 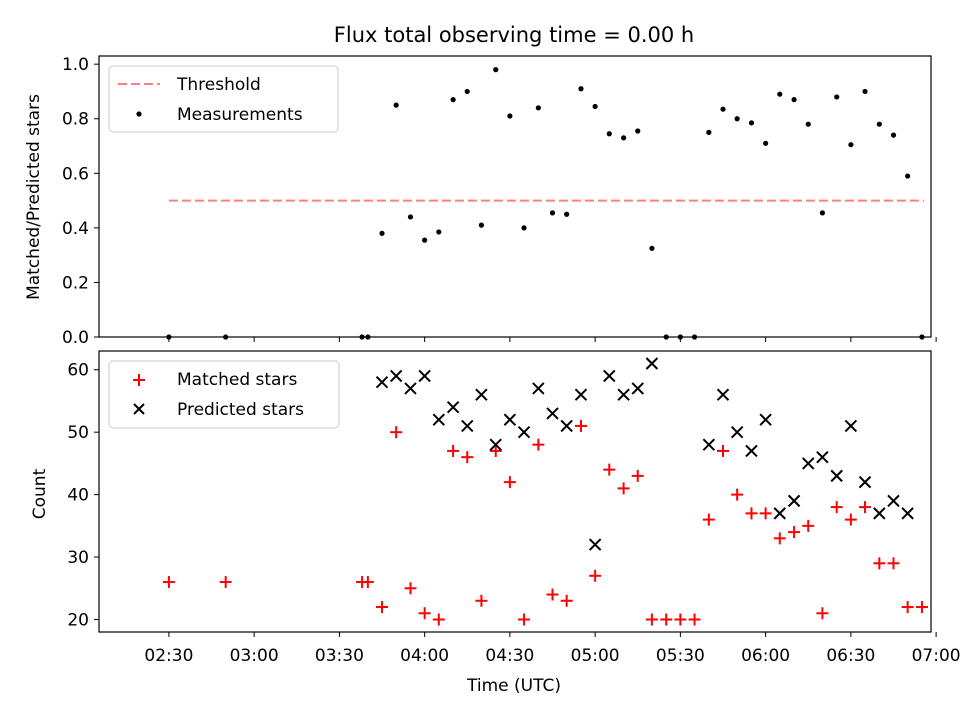 What do you see at coordinates (75, 174) in the screenshot?
I see `top-y-tick-label: 0.6` at bounding box center [75, 174].